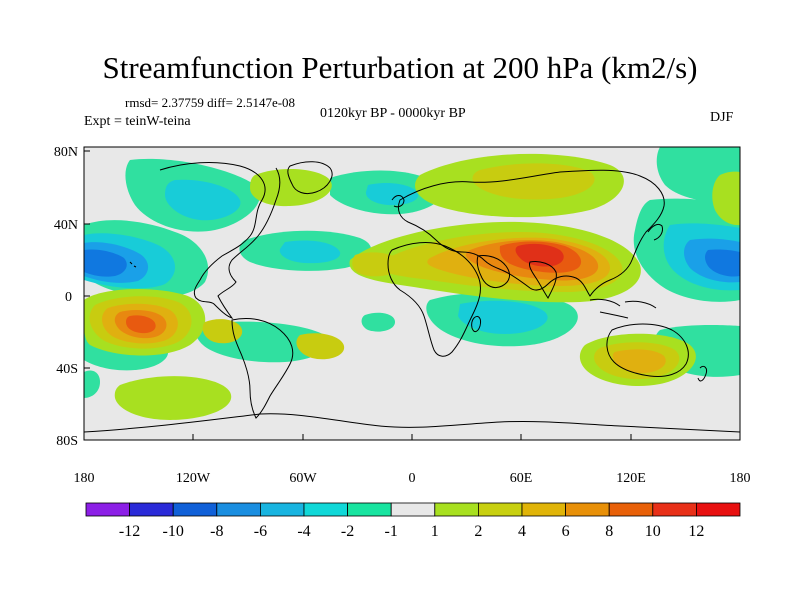  I want to click on lat-labels: 80N 40N 0 40S 80S, so click(66, 297).